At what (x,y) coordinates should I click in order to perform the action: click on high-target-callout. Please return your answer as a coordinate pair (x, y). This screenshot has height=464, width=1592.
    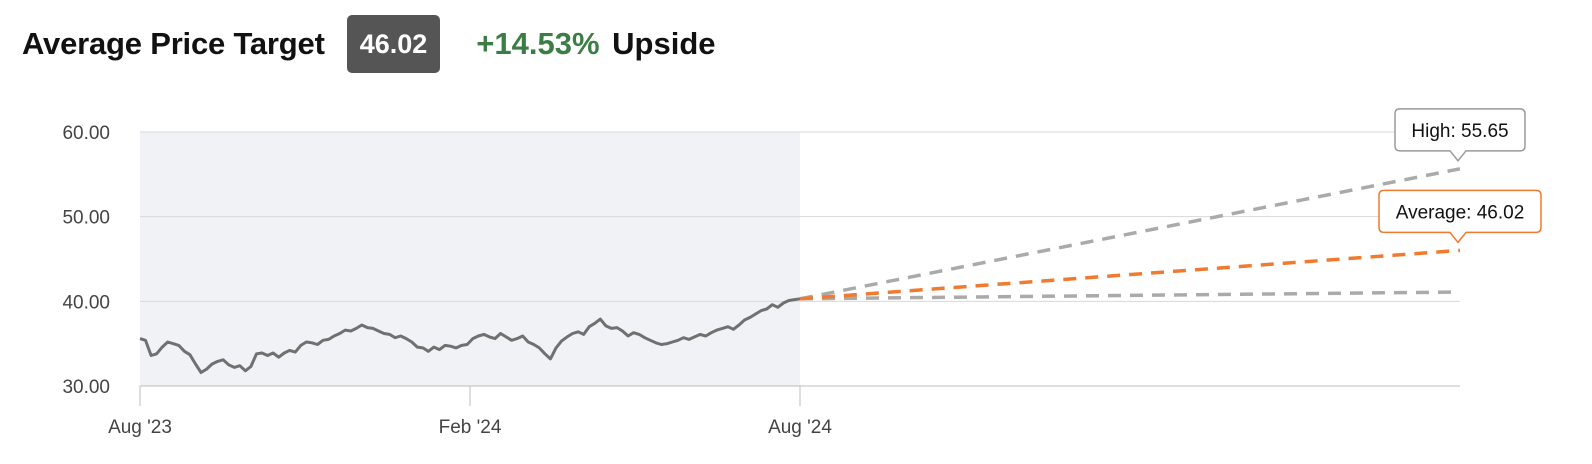
    Looking at the image, I should click on (1460, 135).